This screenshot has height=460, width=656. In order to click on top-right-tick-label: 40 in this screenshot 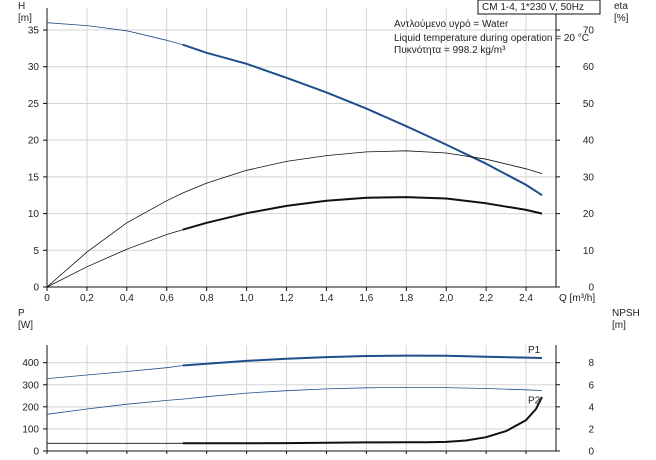, I will do `click(589, 141)`.